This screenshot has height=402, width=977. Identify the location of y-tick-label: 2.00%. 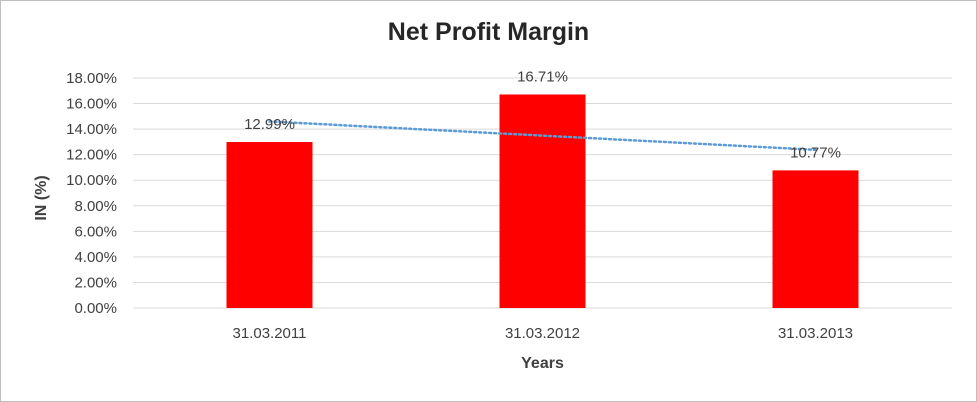
(95, 282).